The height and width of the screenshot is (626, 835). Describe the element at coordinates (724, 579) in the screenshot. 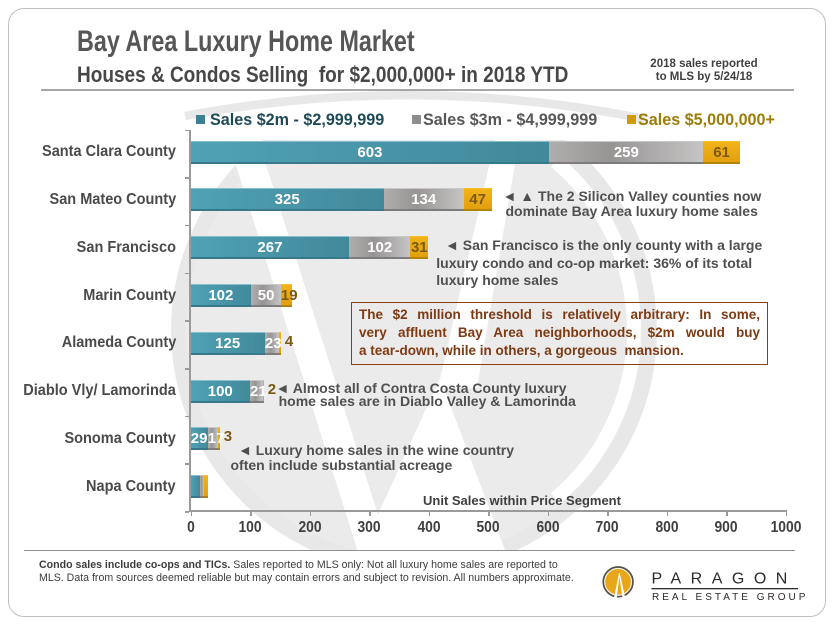

I see `svg-text: PARAGON` at that location.